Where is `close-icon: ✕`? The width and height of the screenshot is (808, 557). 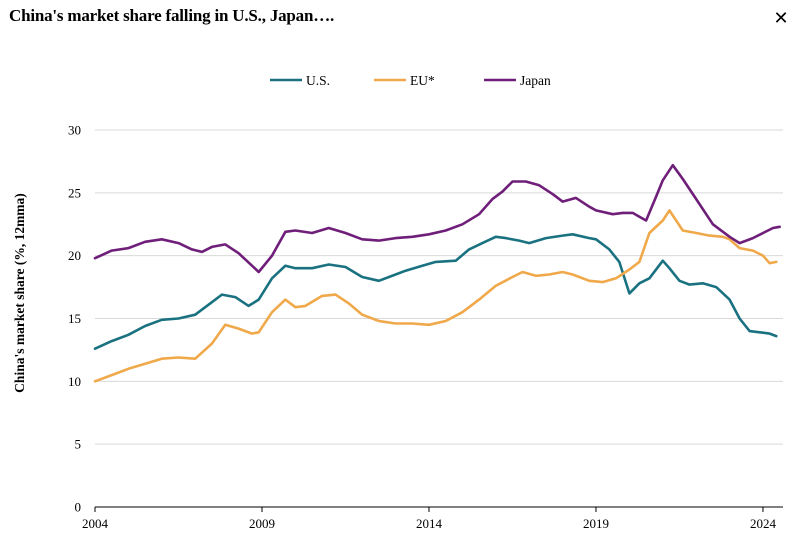
close-icon: ✕ is located at coordinates (781, 18).